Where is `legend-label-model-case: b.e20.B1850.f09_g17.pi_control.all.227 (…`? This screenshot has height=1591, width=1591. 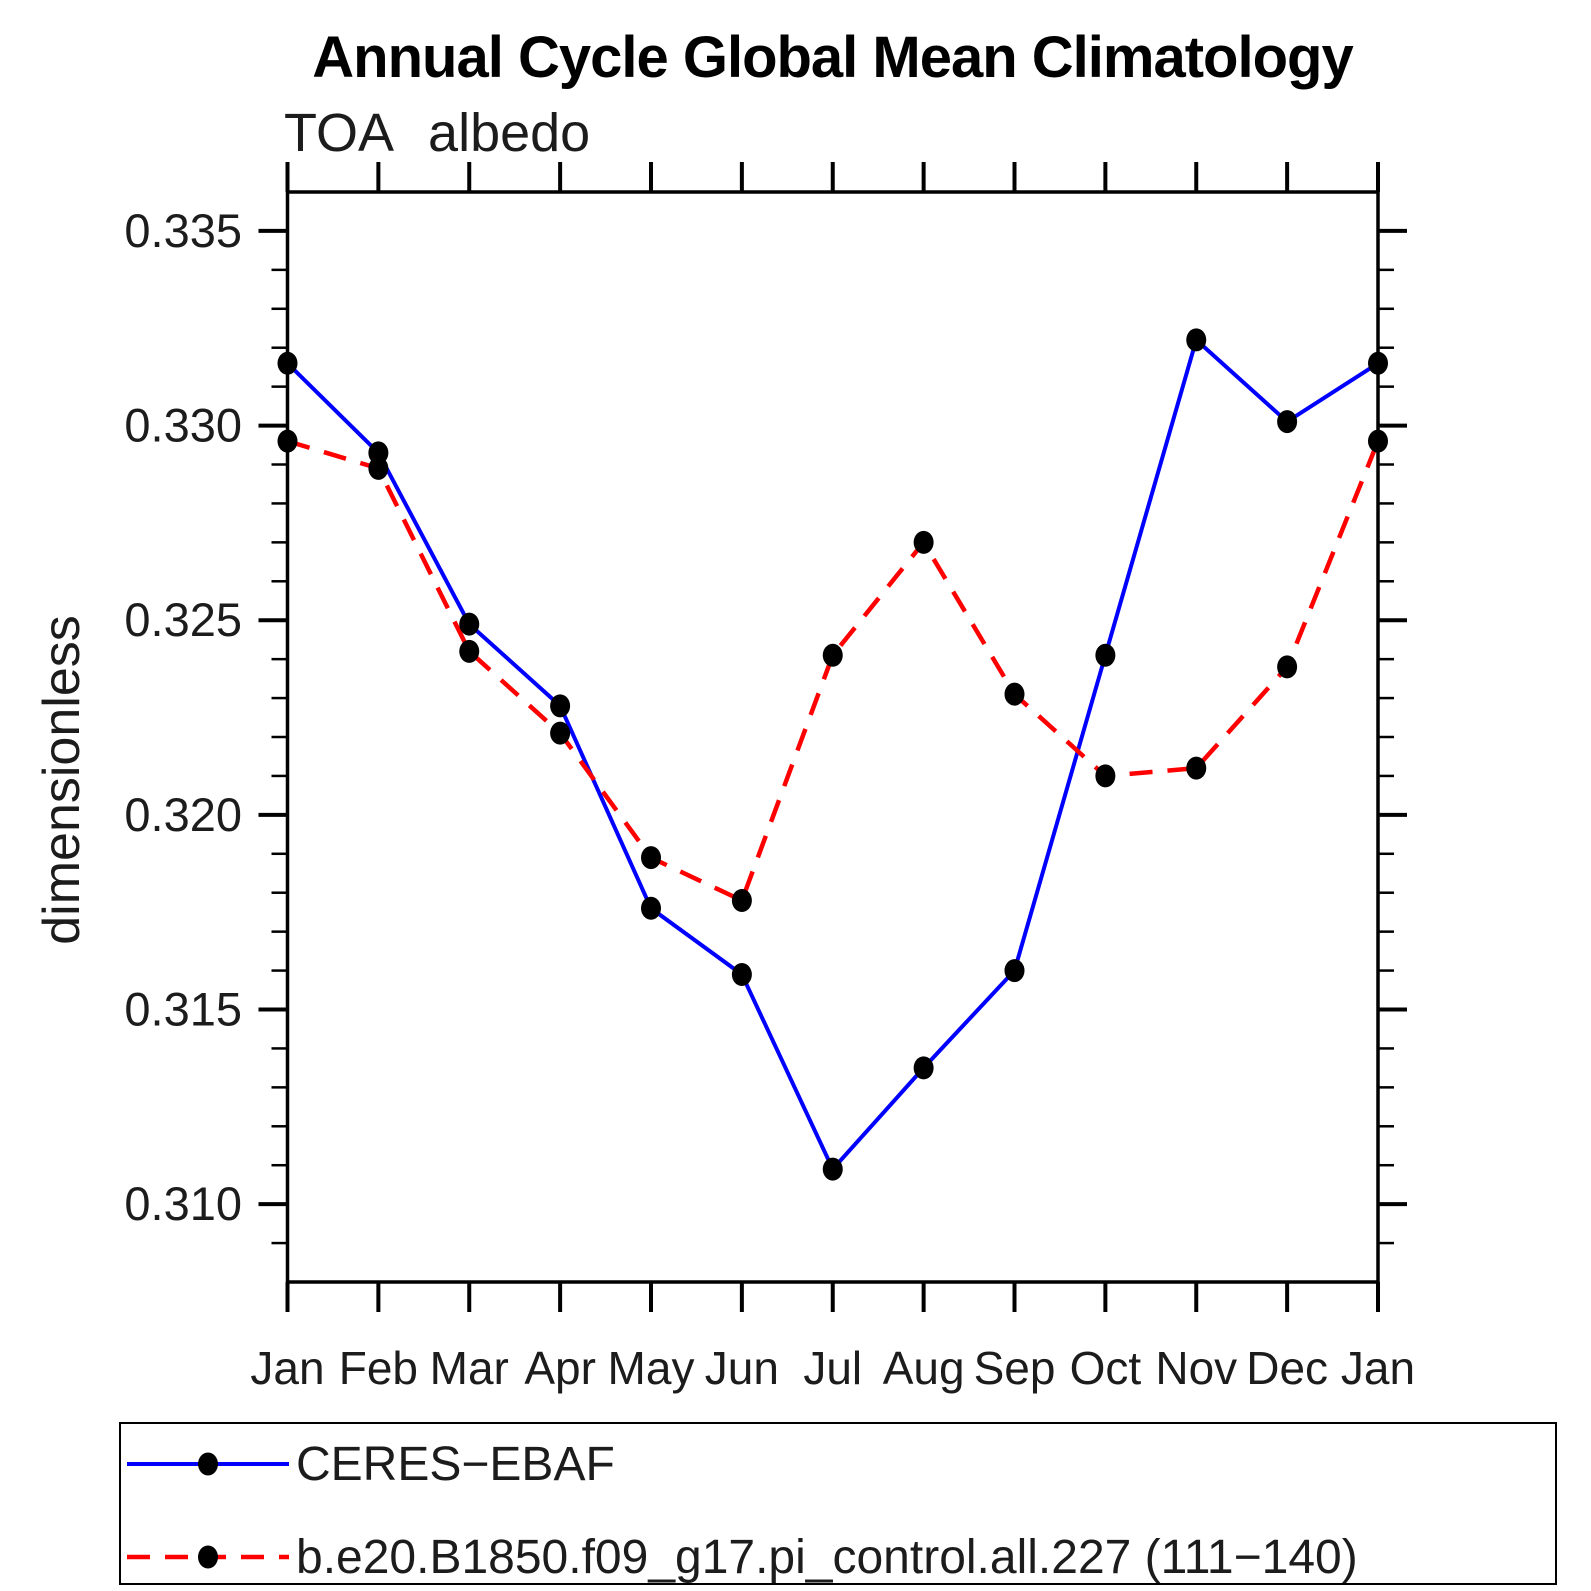
legend-label-model-case: b.e20.B1850.f09_g17.pi_control.all.227 (… is located at coordinates (827, 1557).